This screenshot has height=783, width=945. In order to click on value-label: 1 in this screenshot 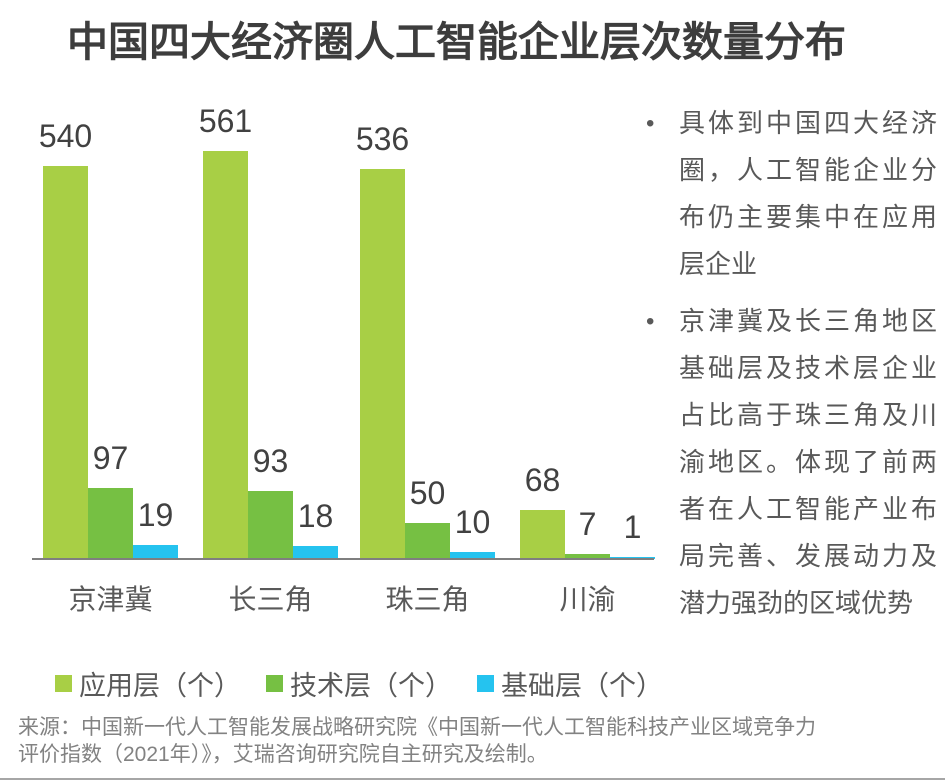, I will do `click(632, 526)`.